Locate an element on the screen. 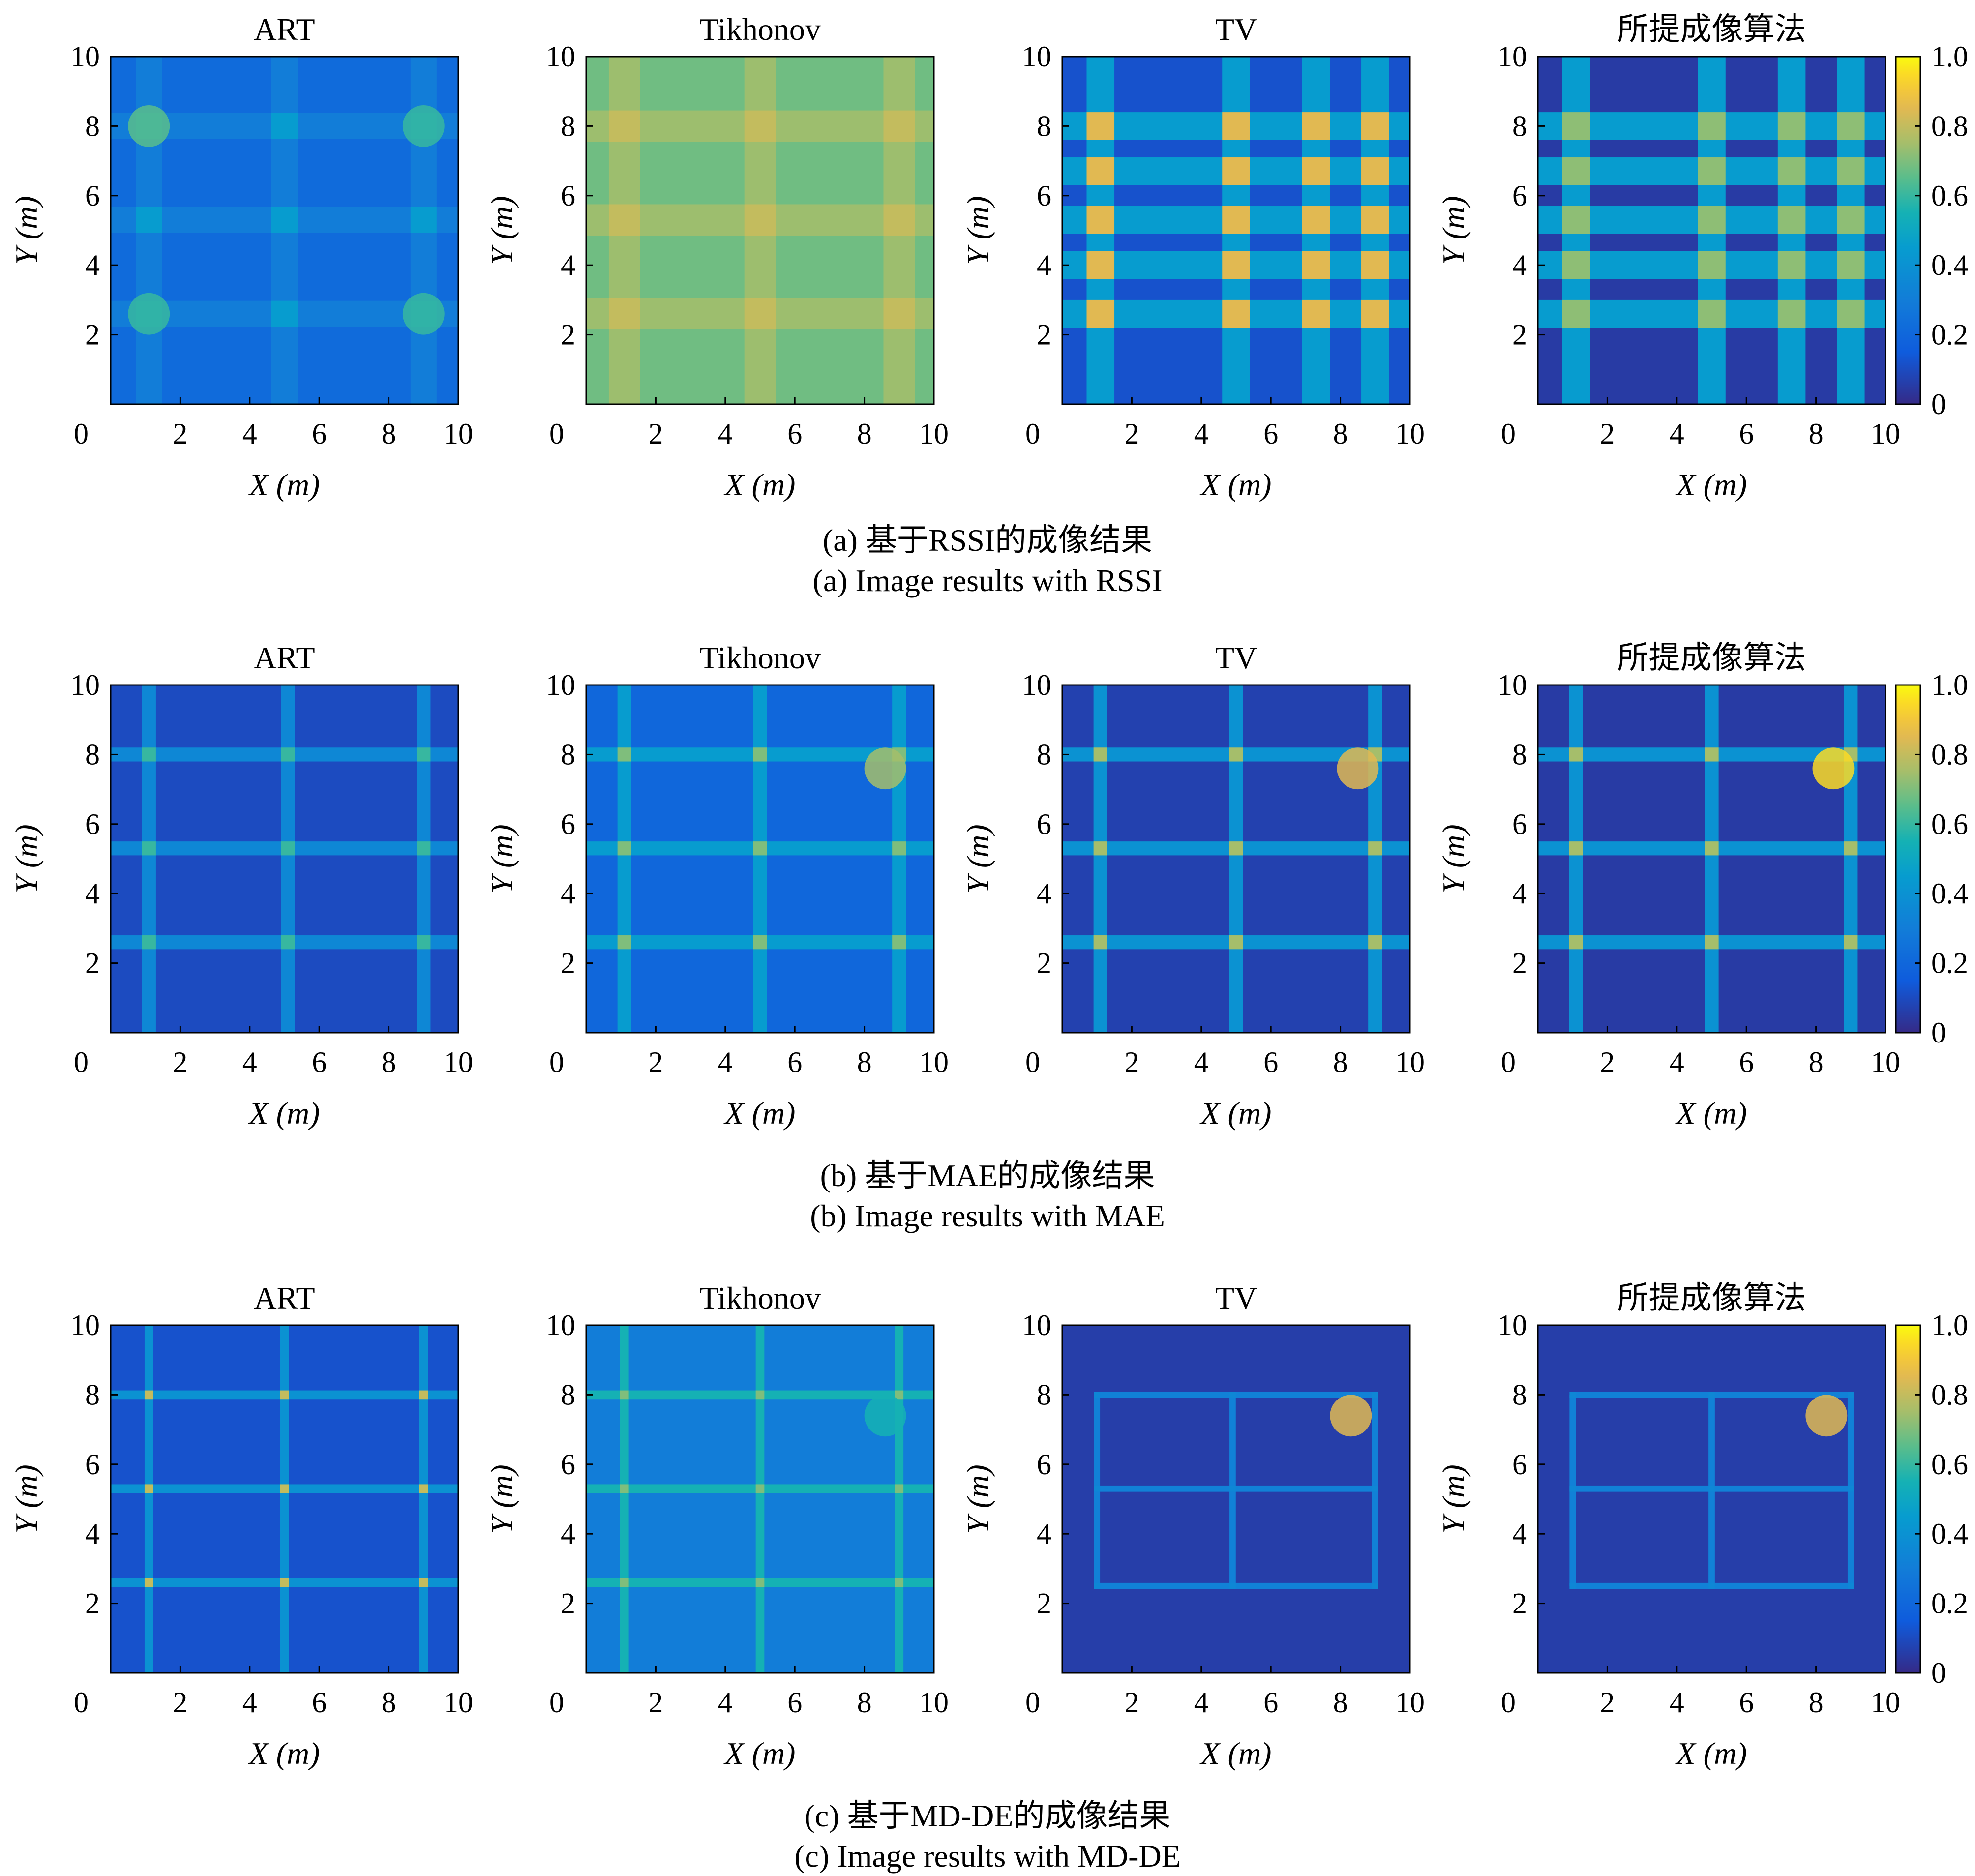 The image size is (1975, 1876). heatmap-background is located at coordinates (1236, 1499).